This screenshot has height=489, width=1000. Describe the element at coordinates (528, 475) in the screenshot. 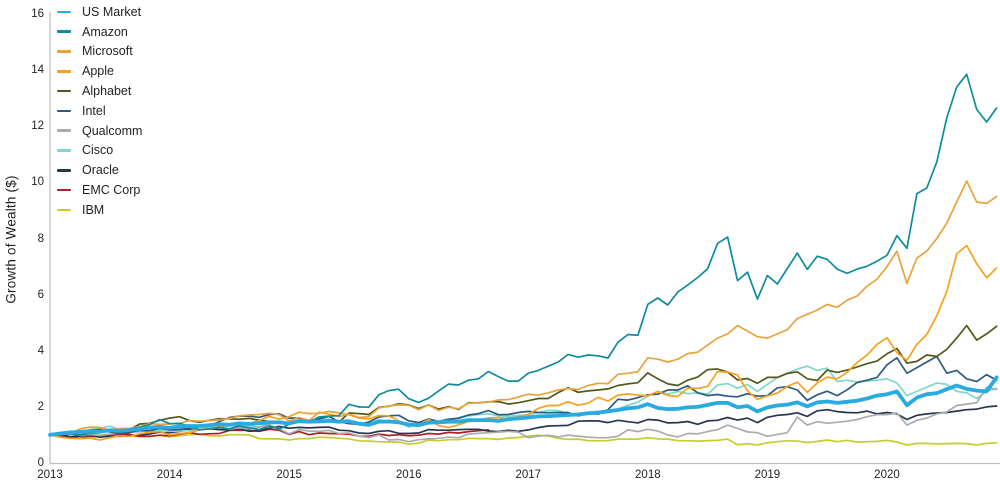

I see `x-tick-label-2017: 2017` at that location.